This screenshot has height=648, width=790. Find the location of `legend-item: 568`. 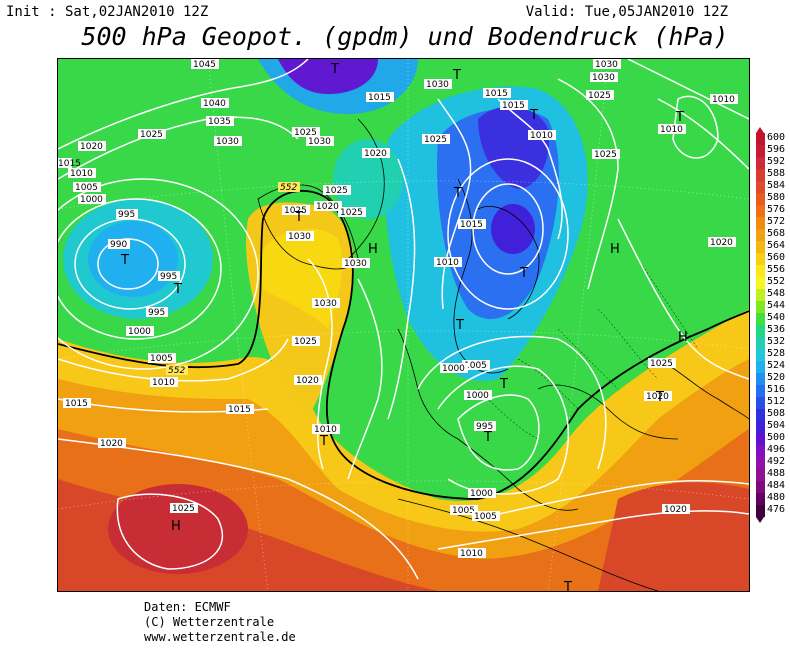

legend-item: 568 is located at coordinates (773, 234).